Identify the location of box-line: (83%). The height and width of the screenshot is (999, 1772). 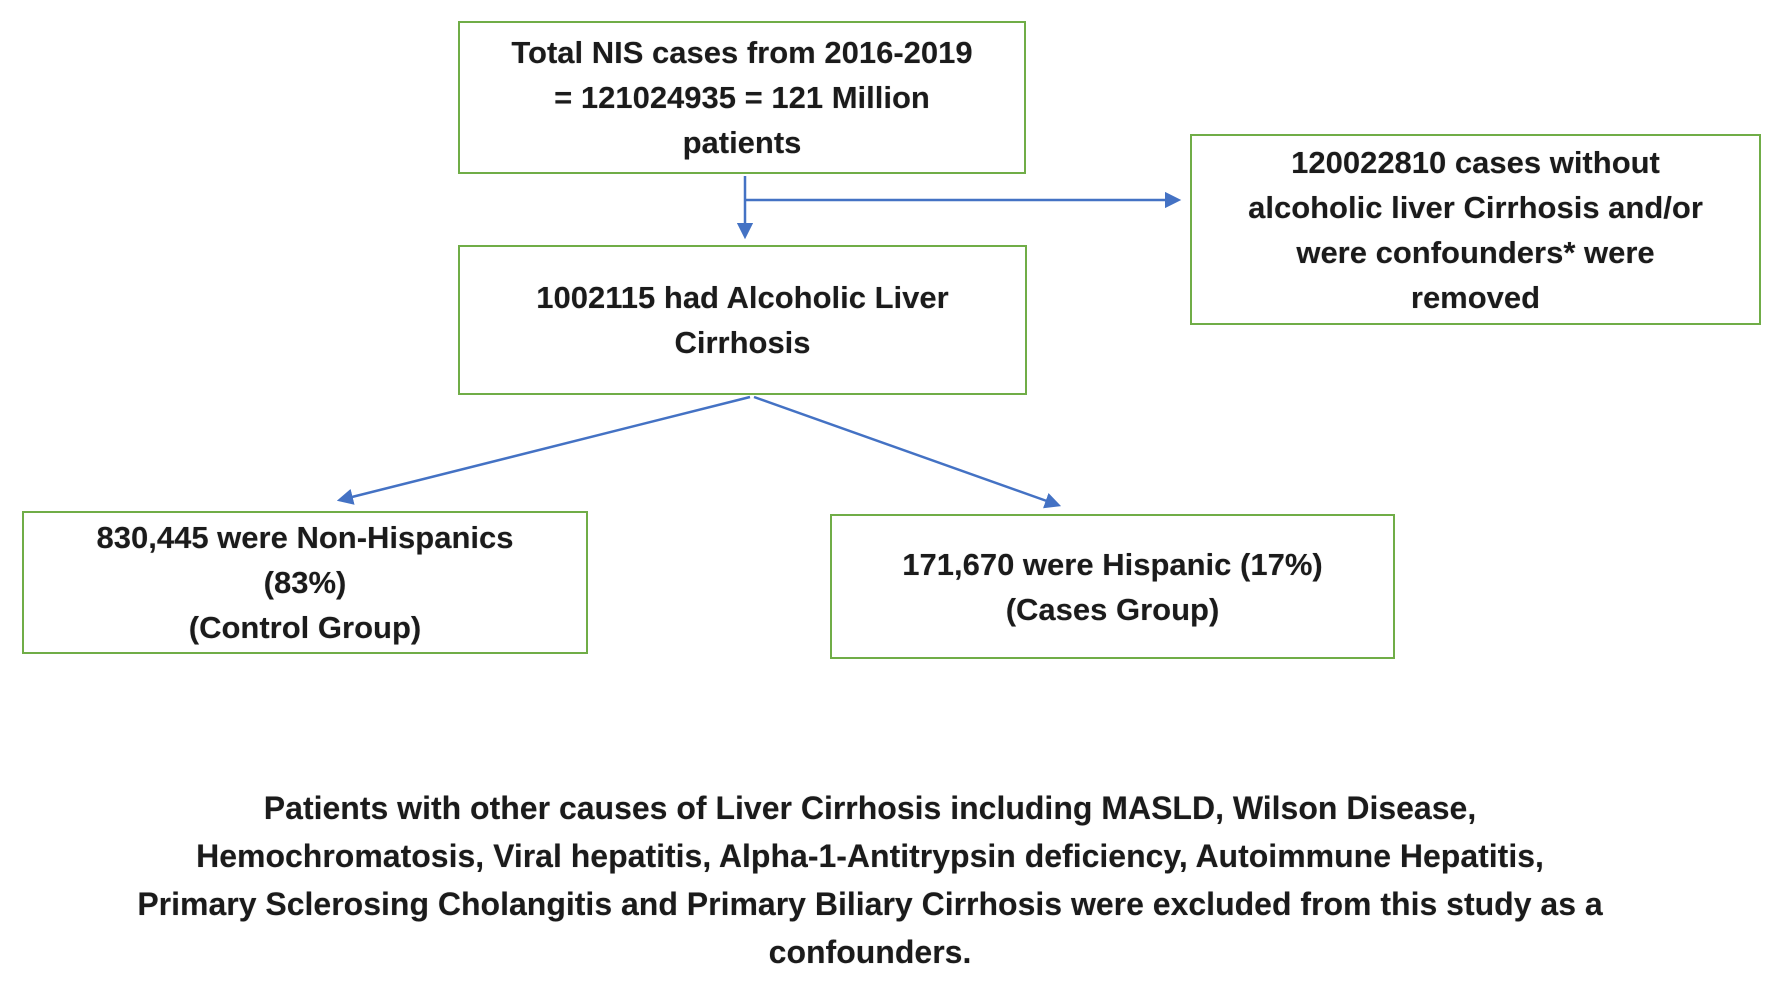
(305, 582).